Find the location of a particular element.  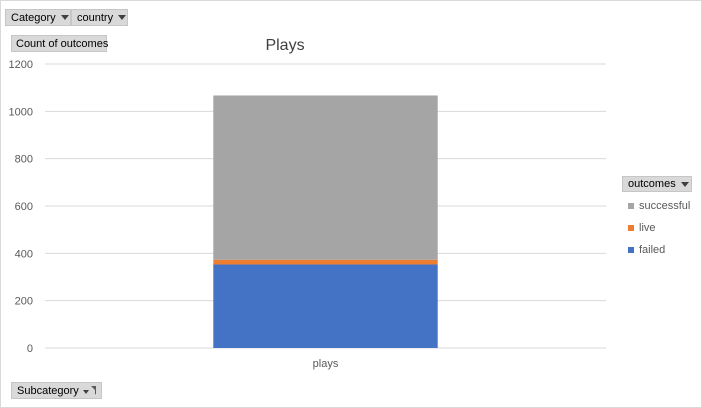

legend: outcomes successful live failed is located at coordinates (658, 218).